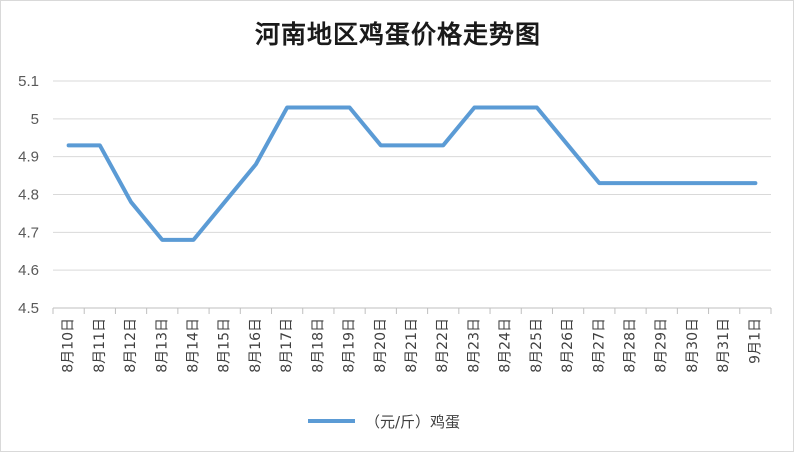 The width and height of the screenshot is (794, 453). Describe the element at coordinates (162, 345) in the screenshot. I see `x-tick-label: 8月13日` at that location.